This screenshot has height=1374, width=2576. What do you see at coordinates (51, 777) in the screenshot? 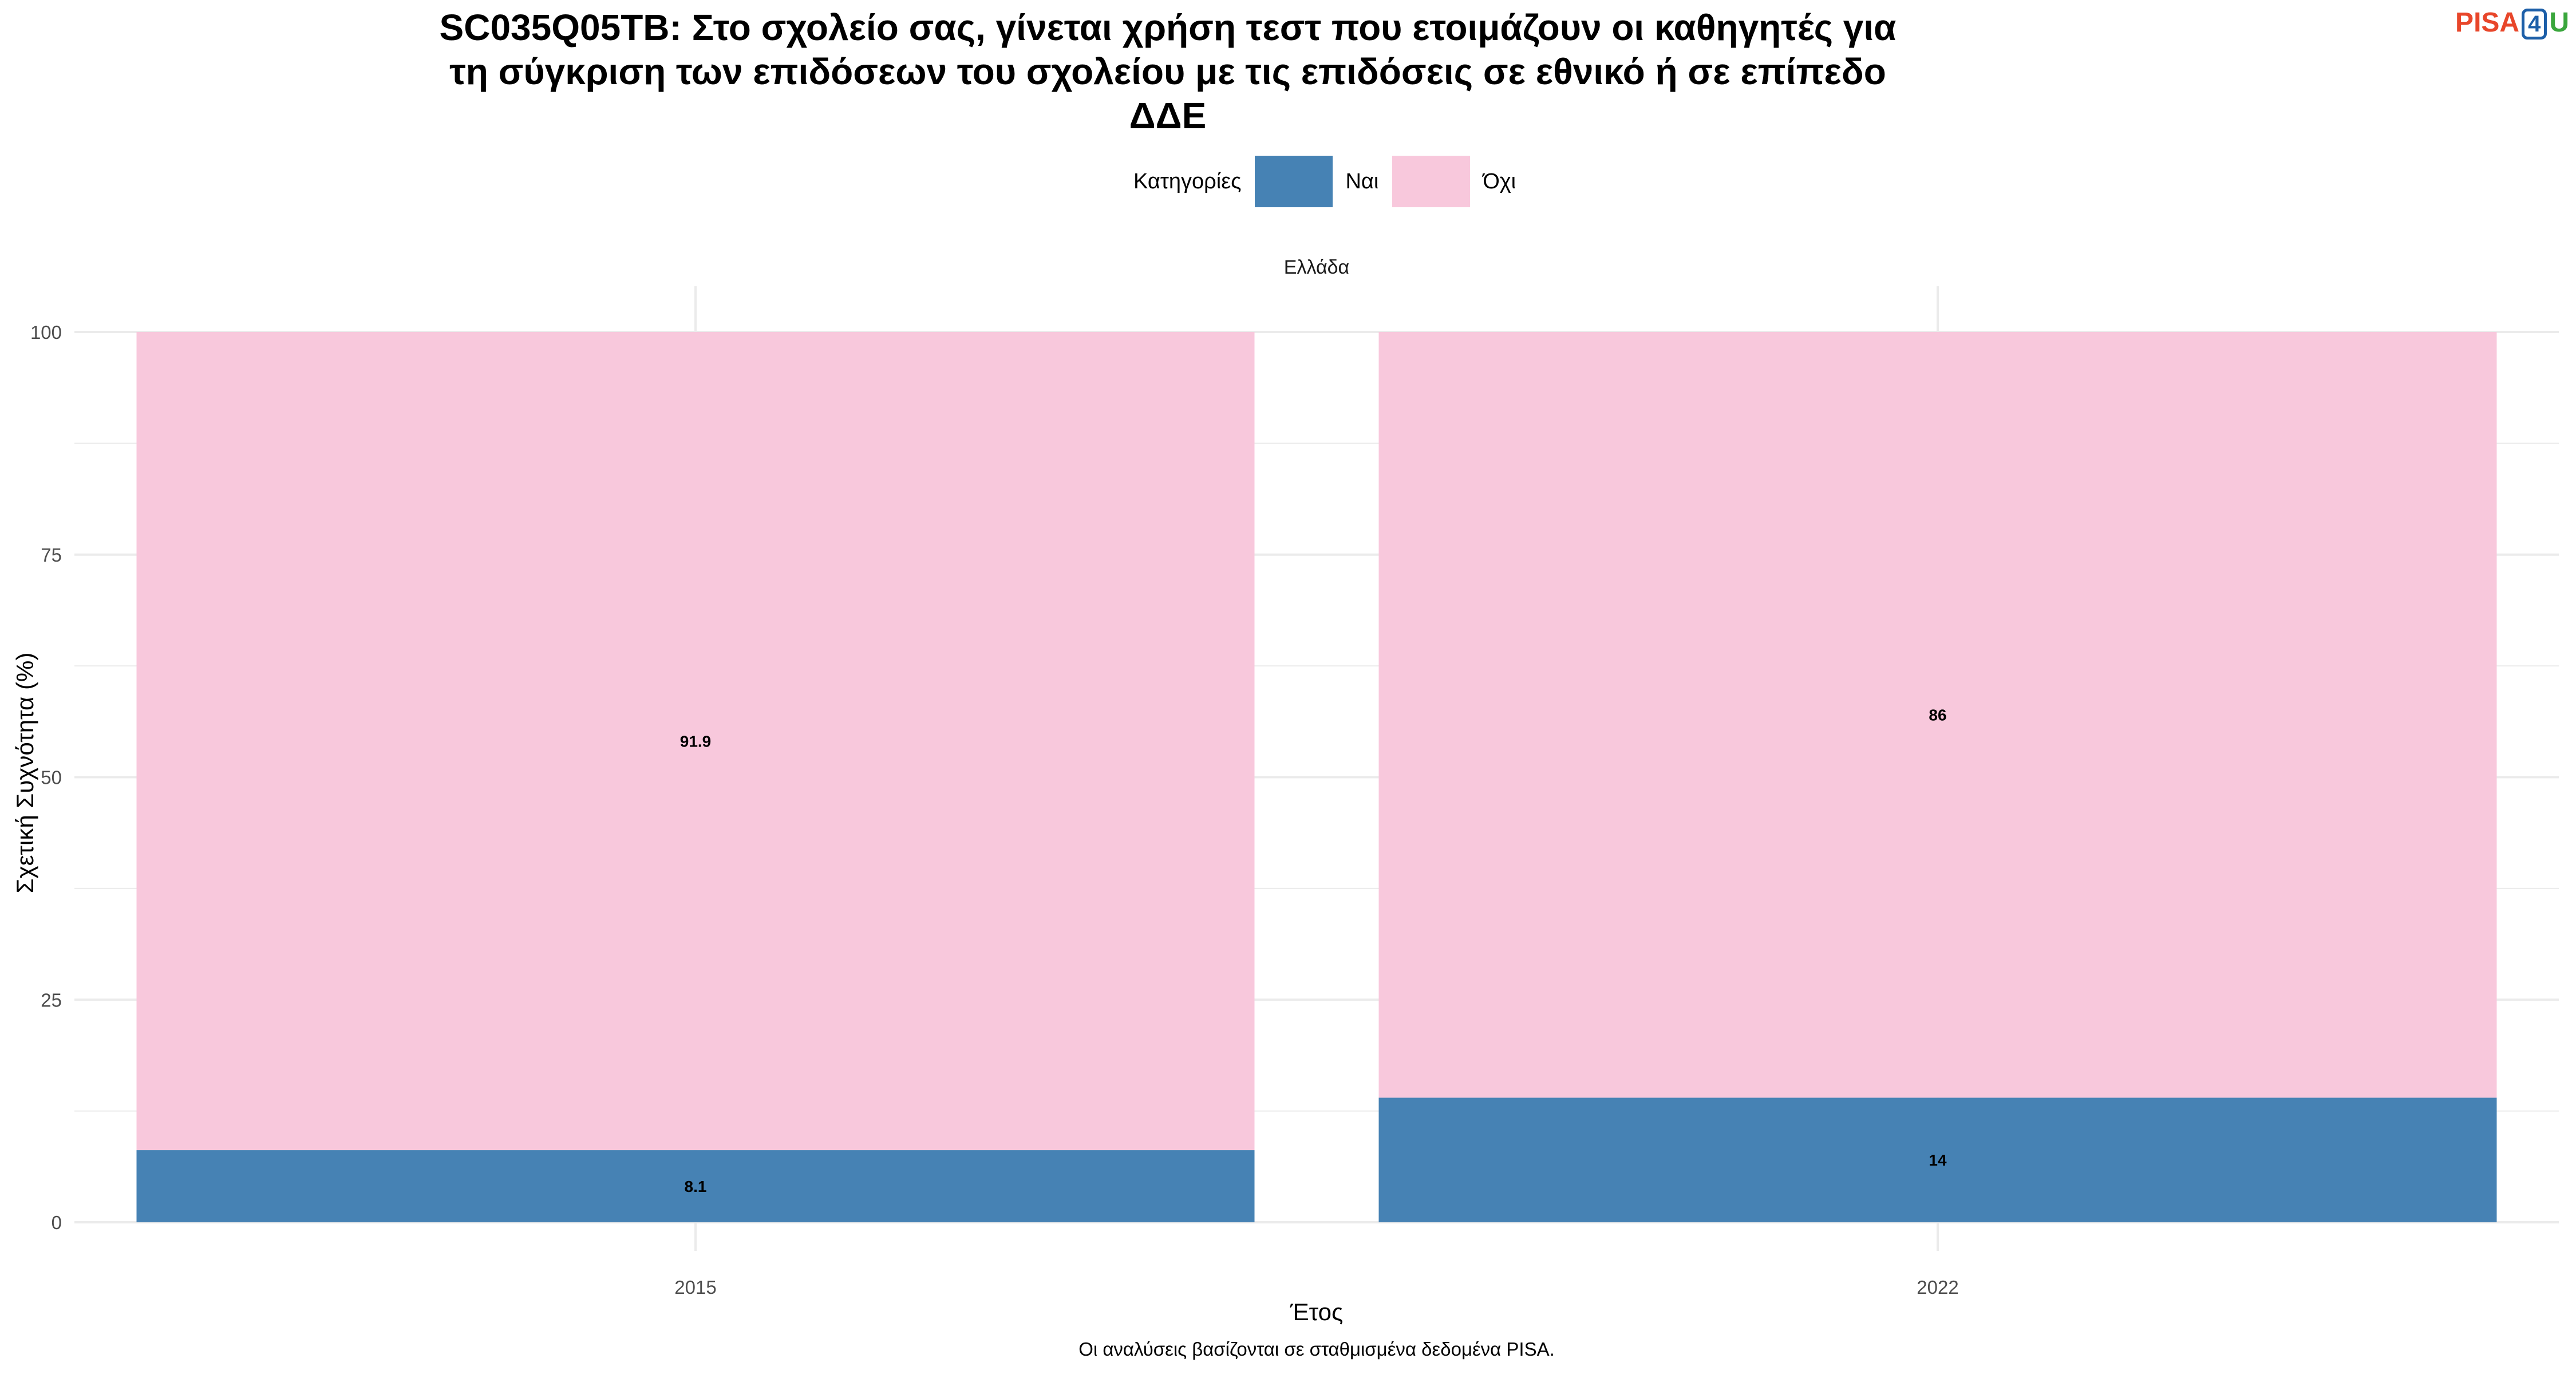
I see `y-tick-label: 50` at bounding box center [51, 777].